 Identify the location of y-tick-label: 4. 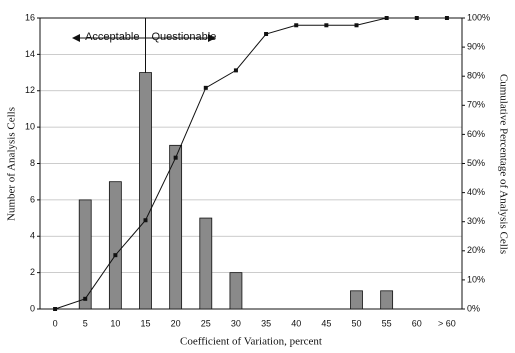
(32, 236).